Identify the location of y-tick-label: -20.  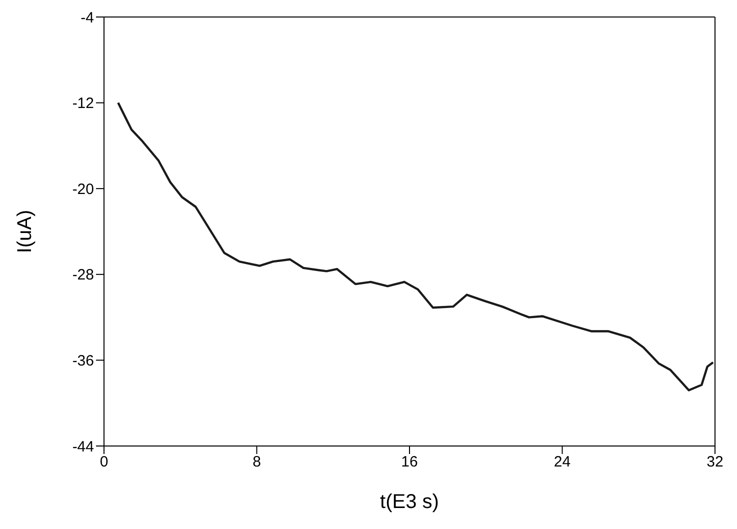
(83, 189).